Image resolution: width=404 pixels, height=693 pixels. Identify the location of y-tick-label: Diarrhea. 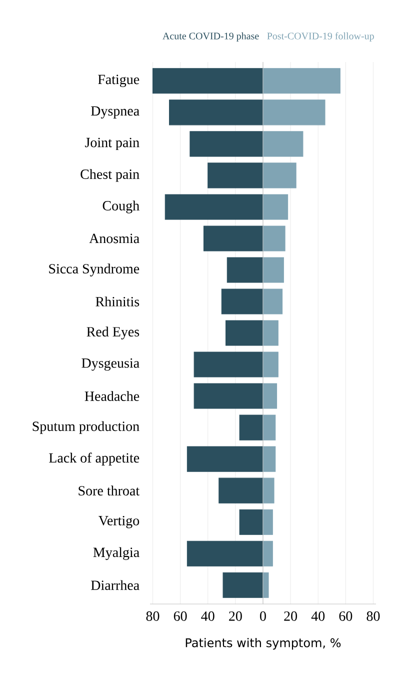
(115, 585).